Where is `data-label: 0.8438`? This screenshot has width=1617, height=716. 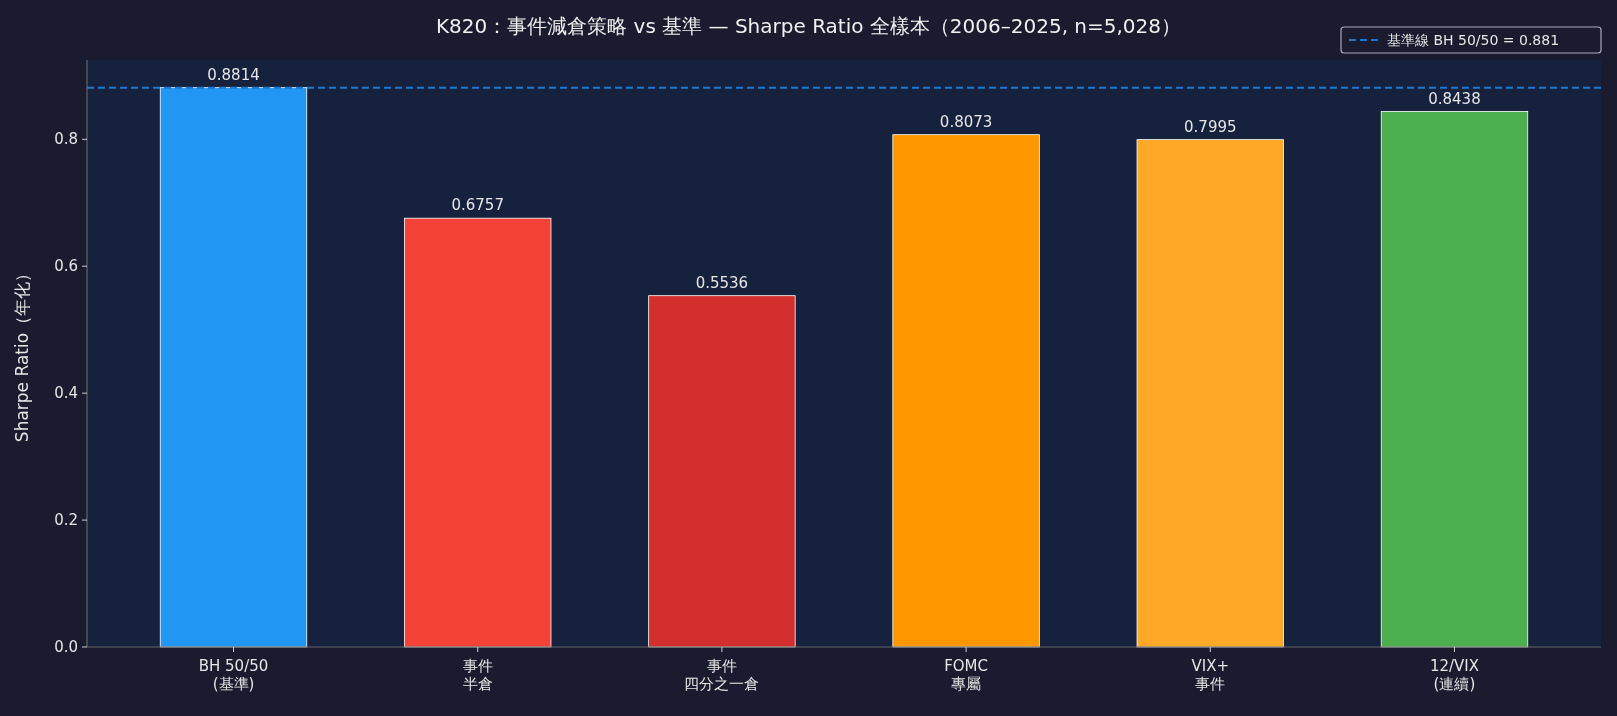 data-label: 0.8438 is located at coordinates (1454, 98).